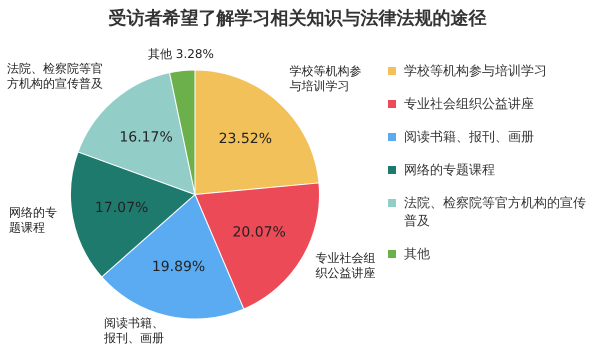 This screenshot has width=595, height=350. I want to click on data-label: 23.52%, so click(245, 138).